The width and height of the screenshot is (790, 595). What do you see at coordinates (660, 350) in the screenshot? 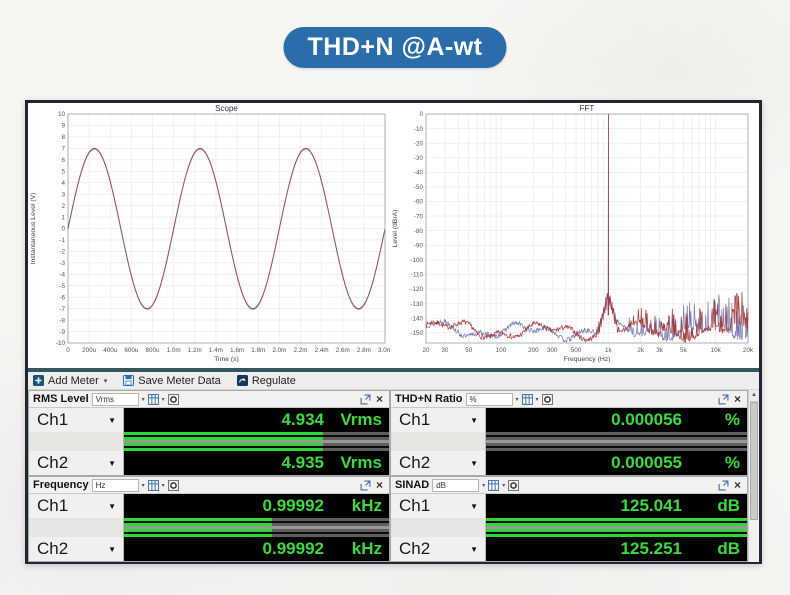
I see `svg-text: 3k` at bounding box center [660, 350].